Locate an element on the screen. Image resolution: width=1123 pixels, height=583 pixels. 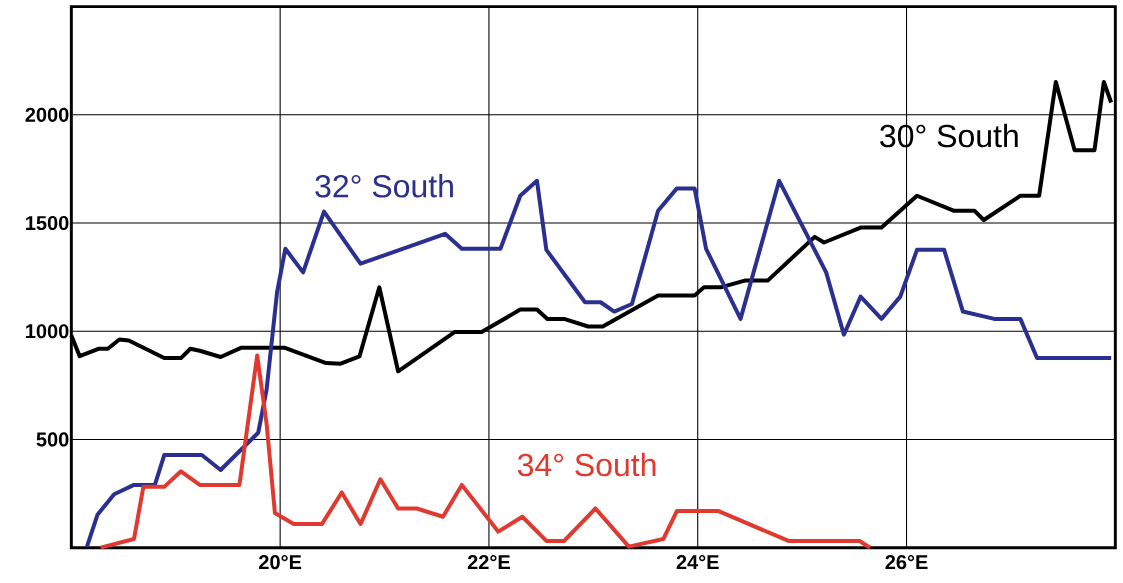
y-tick-label: 2000 is located at coordinates (47, 114).